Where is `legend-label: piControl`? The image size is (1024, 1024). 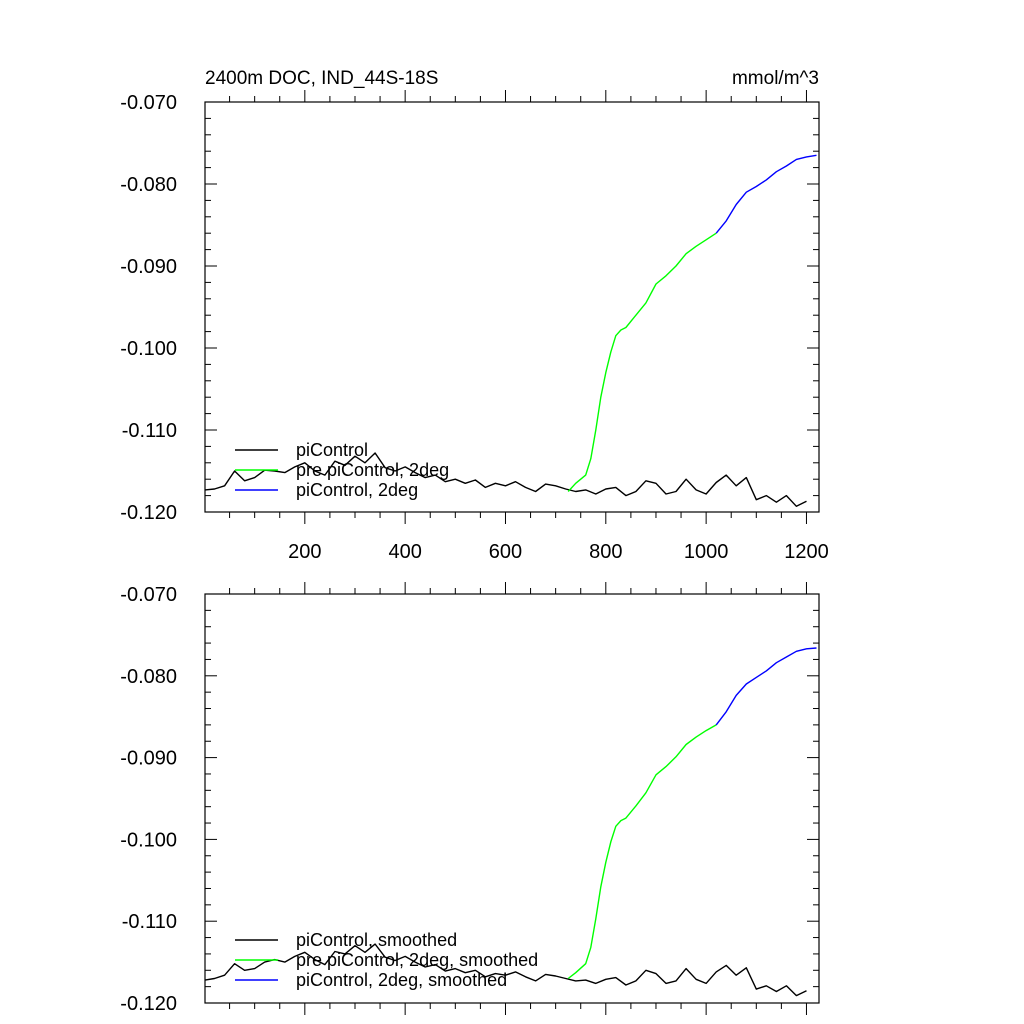
legend-label: piControl is located at coordinates (332, 450).